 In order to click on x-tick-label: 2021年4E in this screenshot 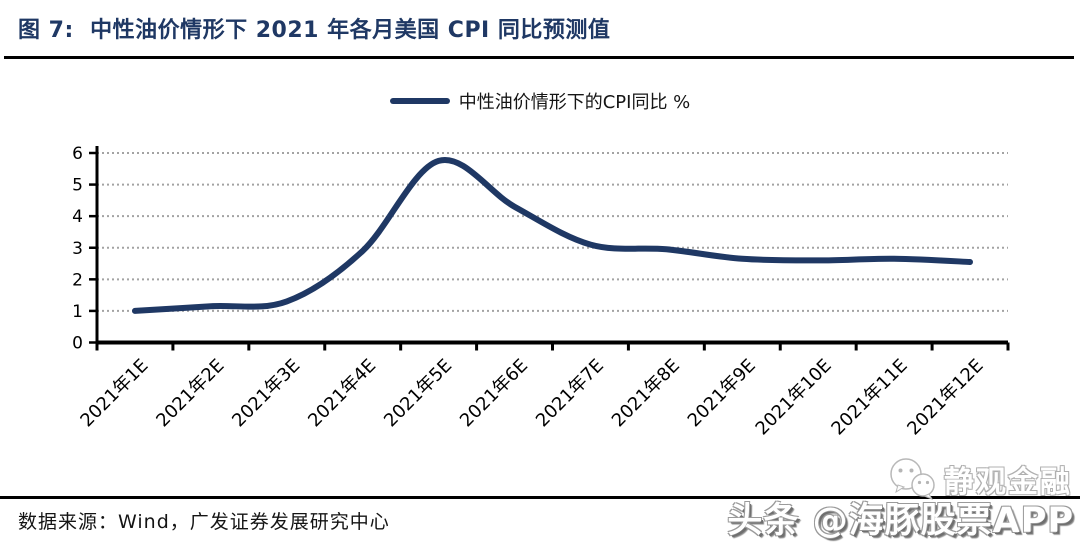, I will do `click(342, 393)`.